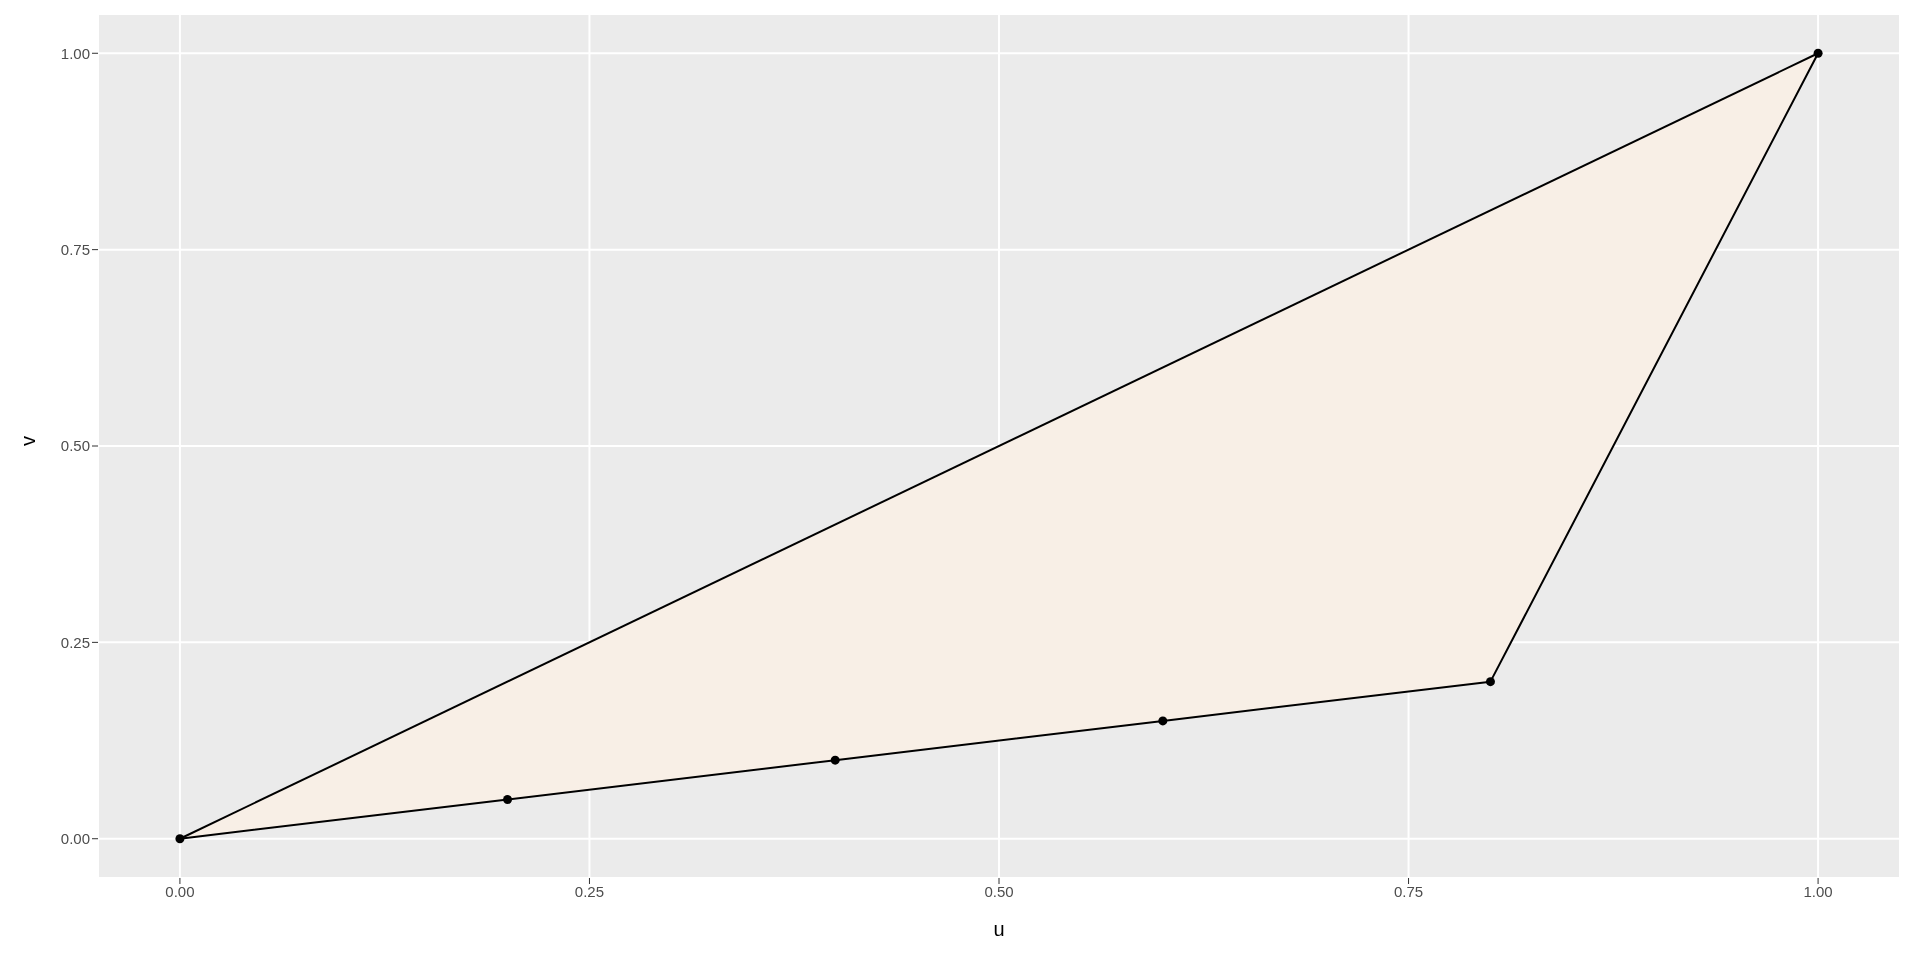 The height and width of the screenshot is (960, 1920). What do you see at coordinates (999, 929) in the screenshot?
I see `x-axis-title: u` at bounding box center [999, 929].